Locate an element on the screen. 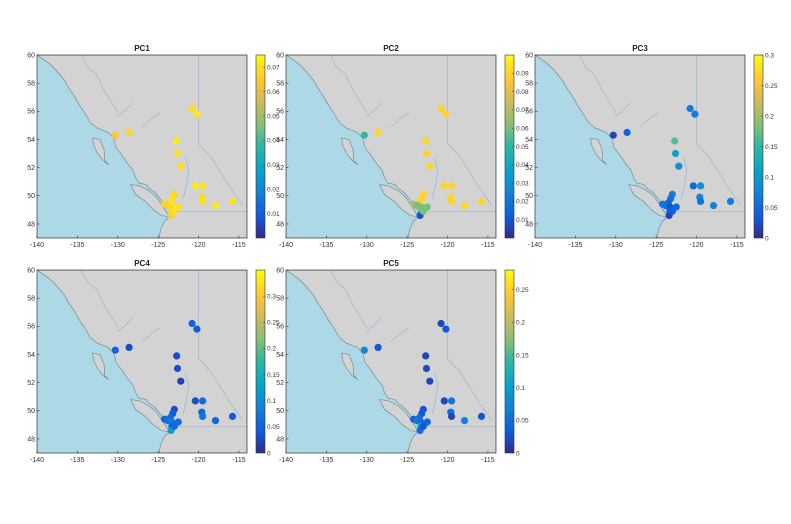  colorbar-tick-label: 0.02 is located at coordinates (522, 202).